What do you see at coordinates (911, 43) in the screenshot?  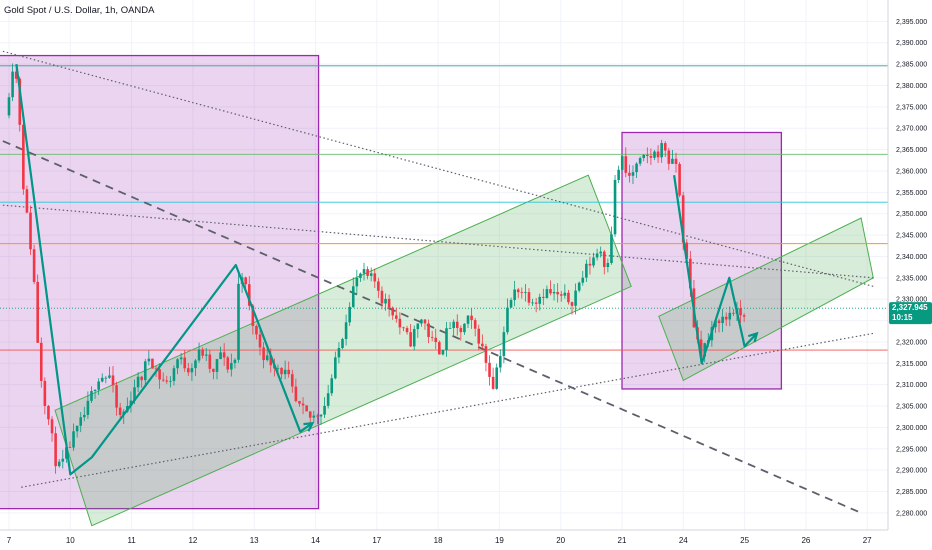 I see `y-tick-label: 2,390.000` at bounding box center [911, 43].